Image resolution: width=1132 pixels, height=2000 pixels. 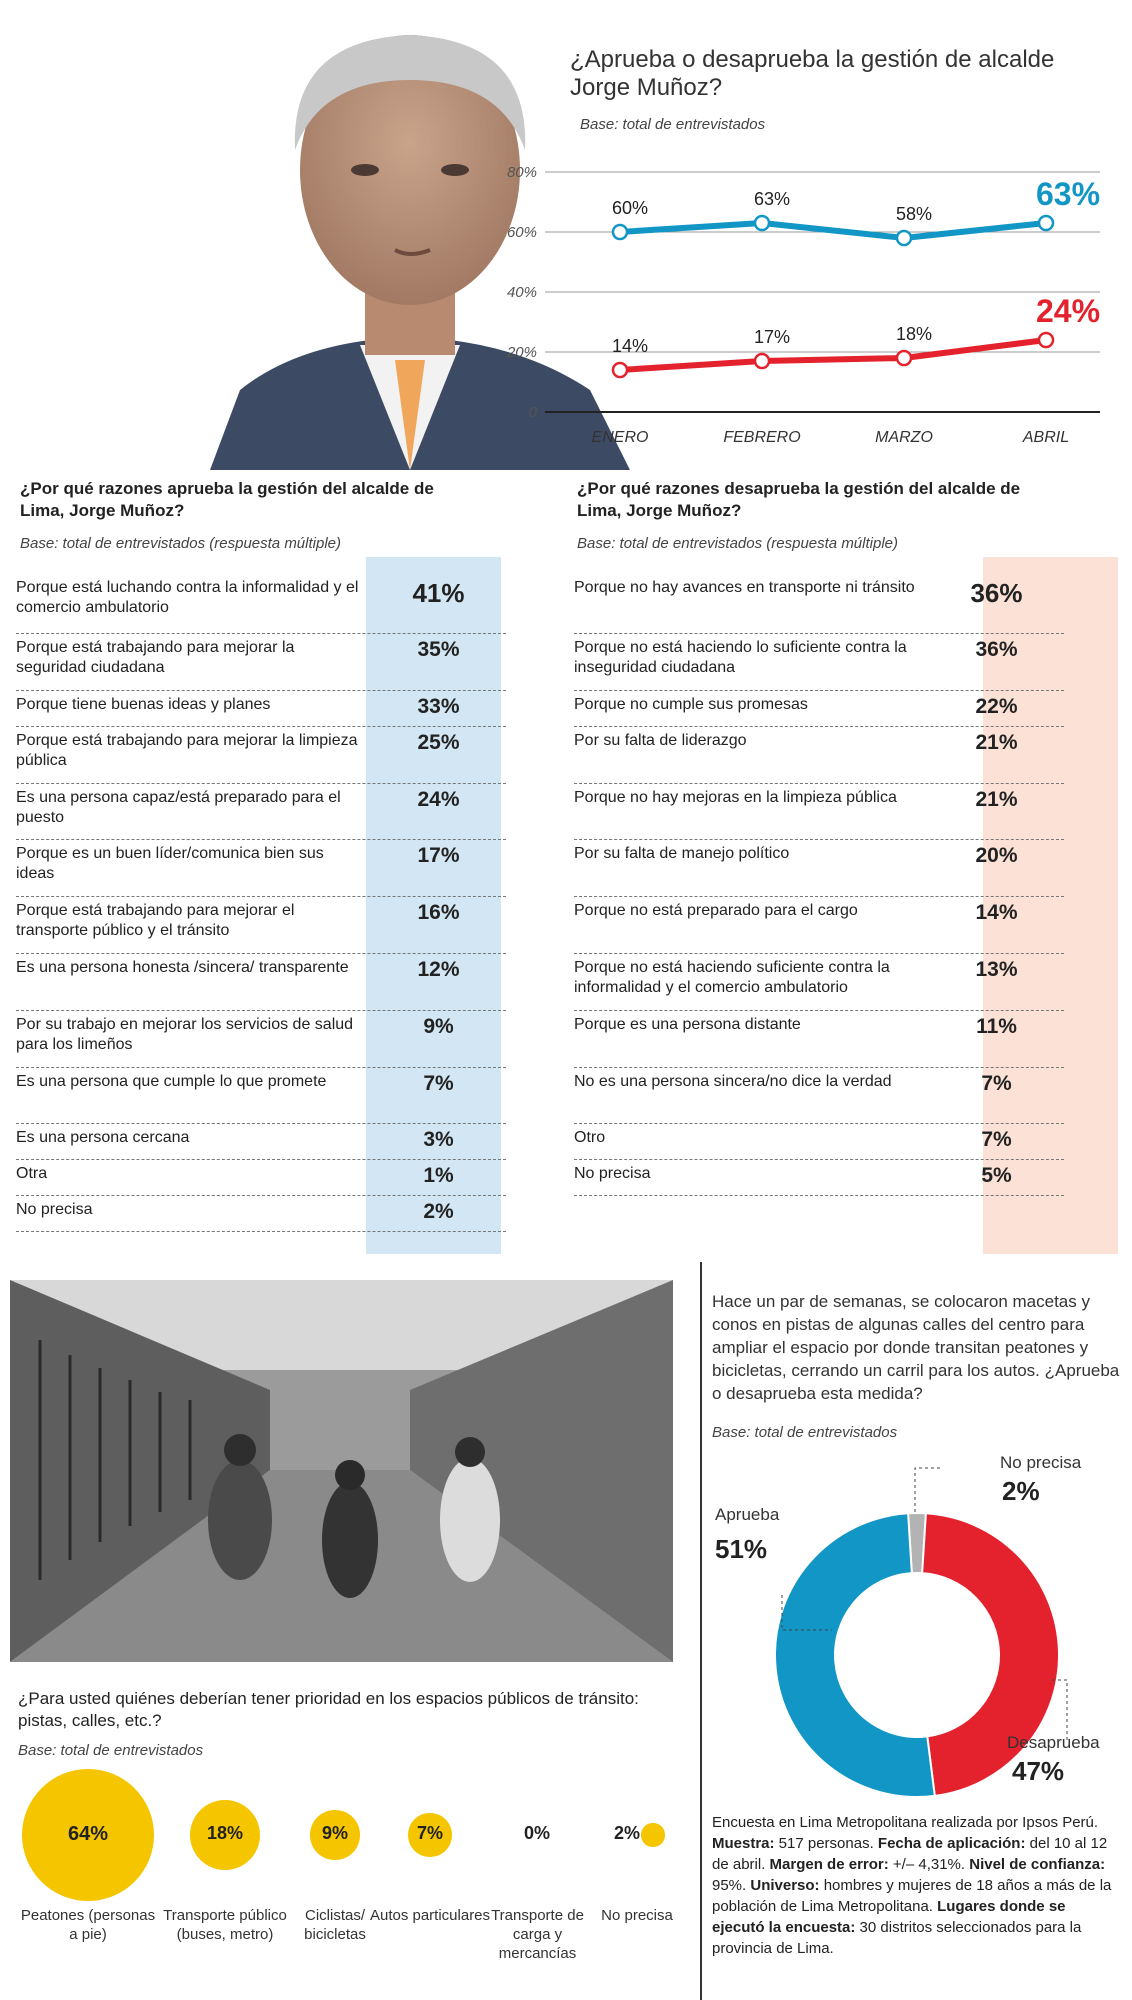 What do you see at coordinates (335, 1925) in the screenshot?
I see `priority-category: Ciclistas/ bicicletas` at bounding box center [335, 1925].